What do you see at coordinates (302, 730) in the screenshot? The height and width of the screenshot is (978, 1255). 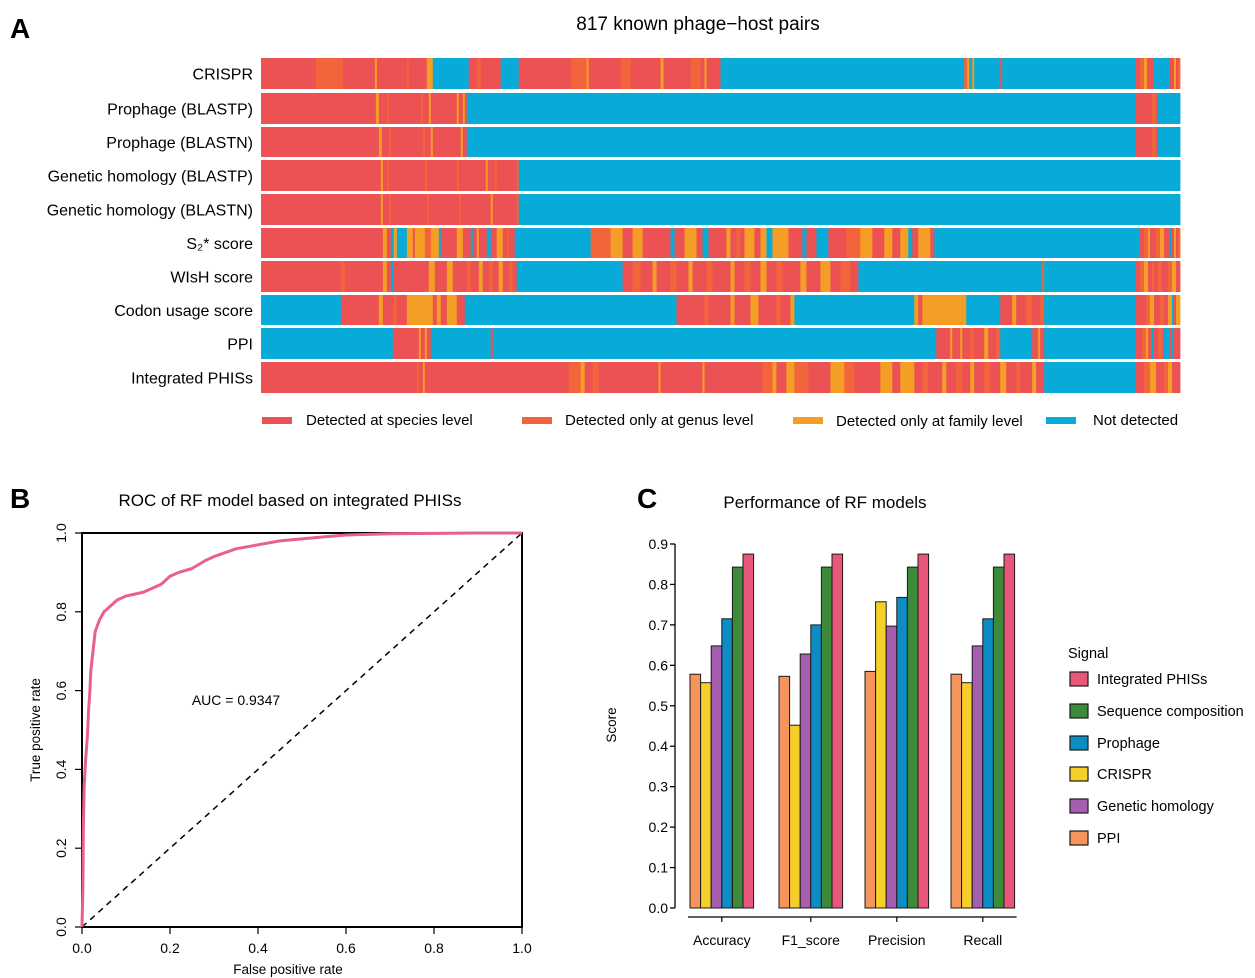 I see `roc-chance-line` at bounding box center [302, 730].